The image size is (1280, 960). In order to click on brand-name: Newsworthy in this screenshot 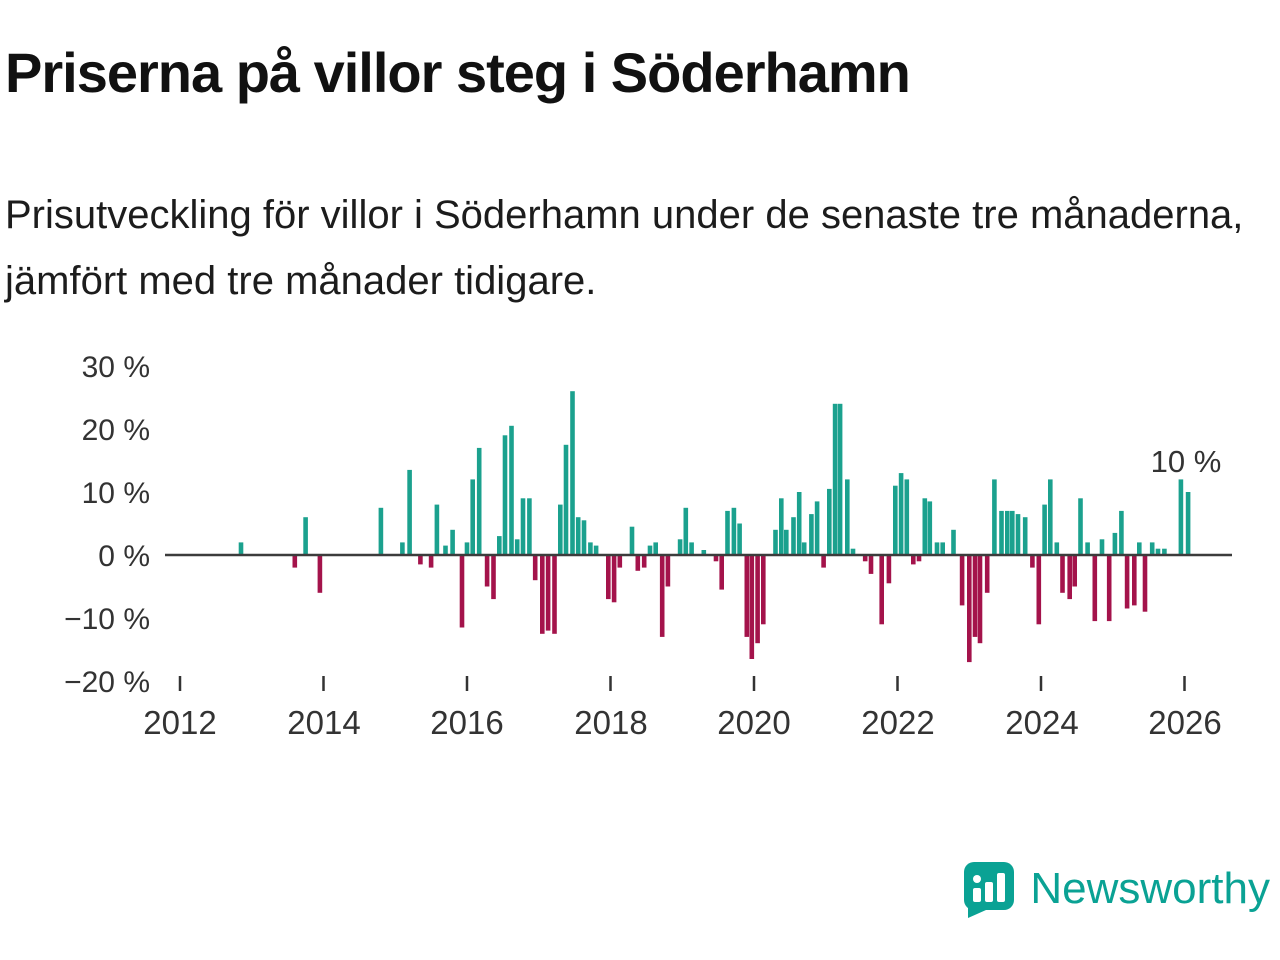, I will do `click(1150, 888)`.